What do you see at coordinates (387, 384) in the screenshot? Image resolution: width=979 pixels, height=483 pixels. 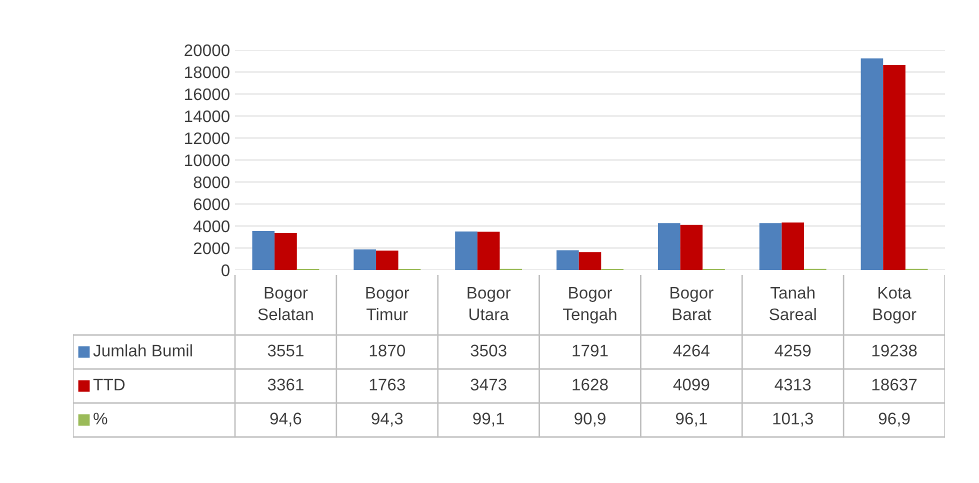 I see `data-label: 1763` at bounding box center [387, 384].